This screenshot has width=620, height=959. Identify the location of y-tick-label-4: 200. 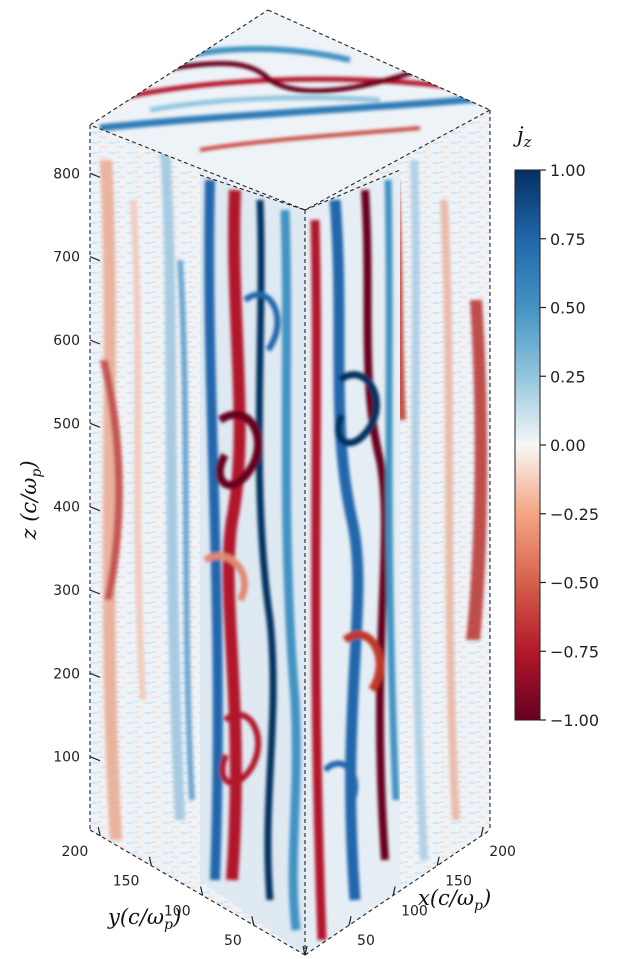
(75, 852).